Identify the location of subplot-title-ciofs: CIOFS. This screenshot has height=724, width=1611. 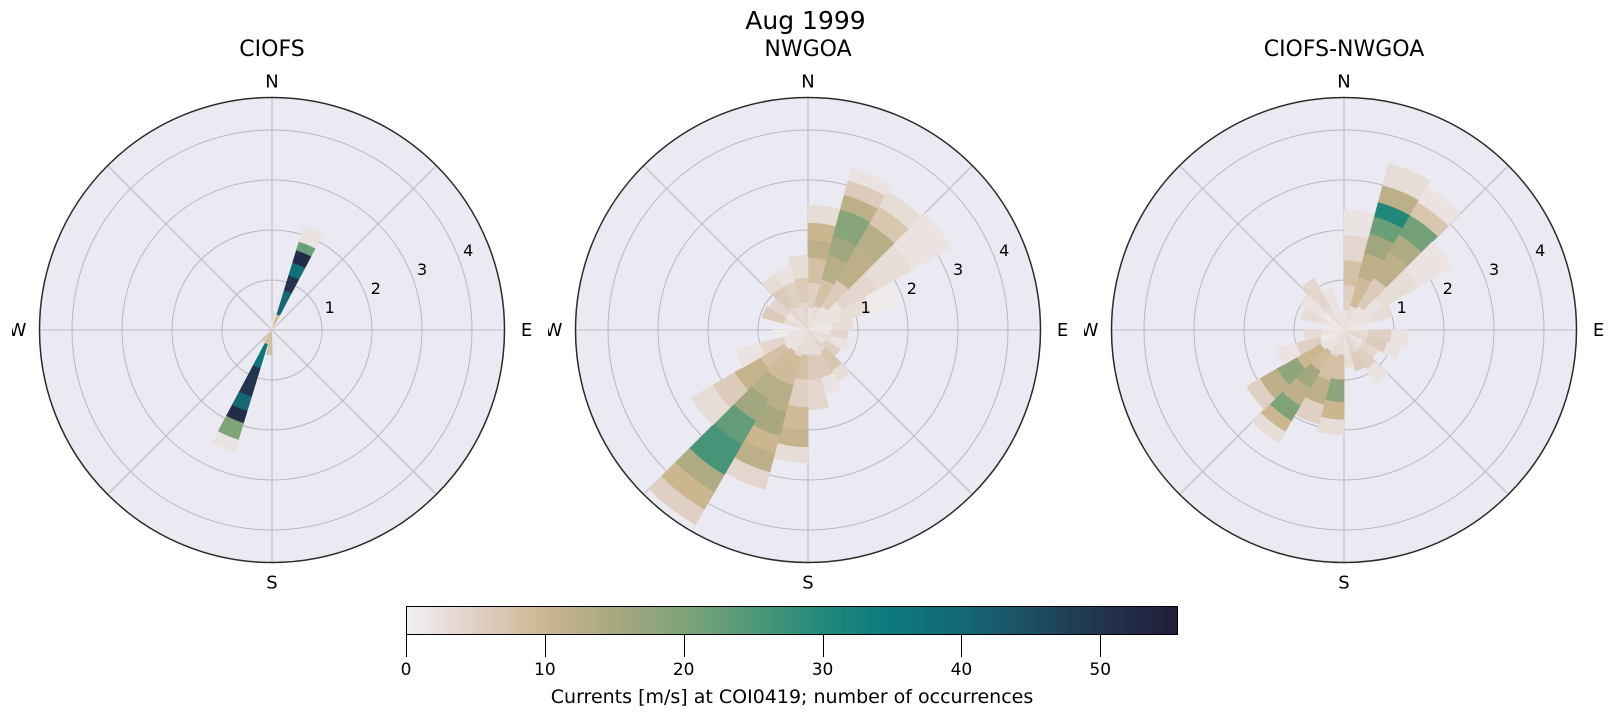
(272, 49).